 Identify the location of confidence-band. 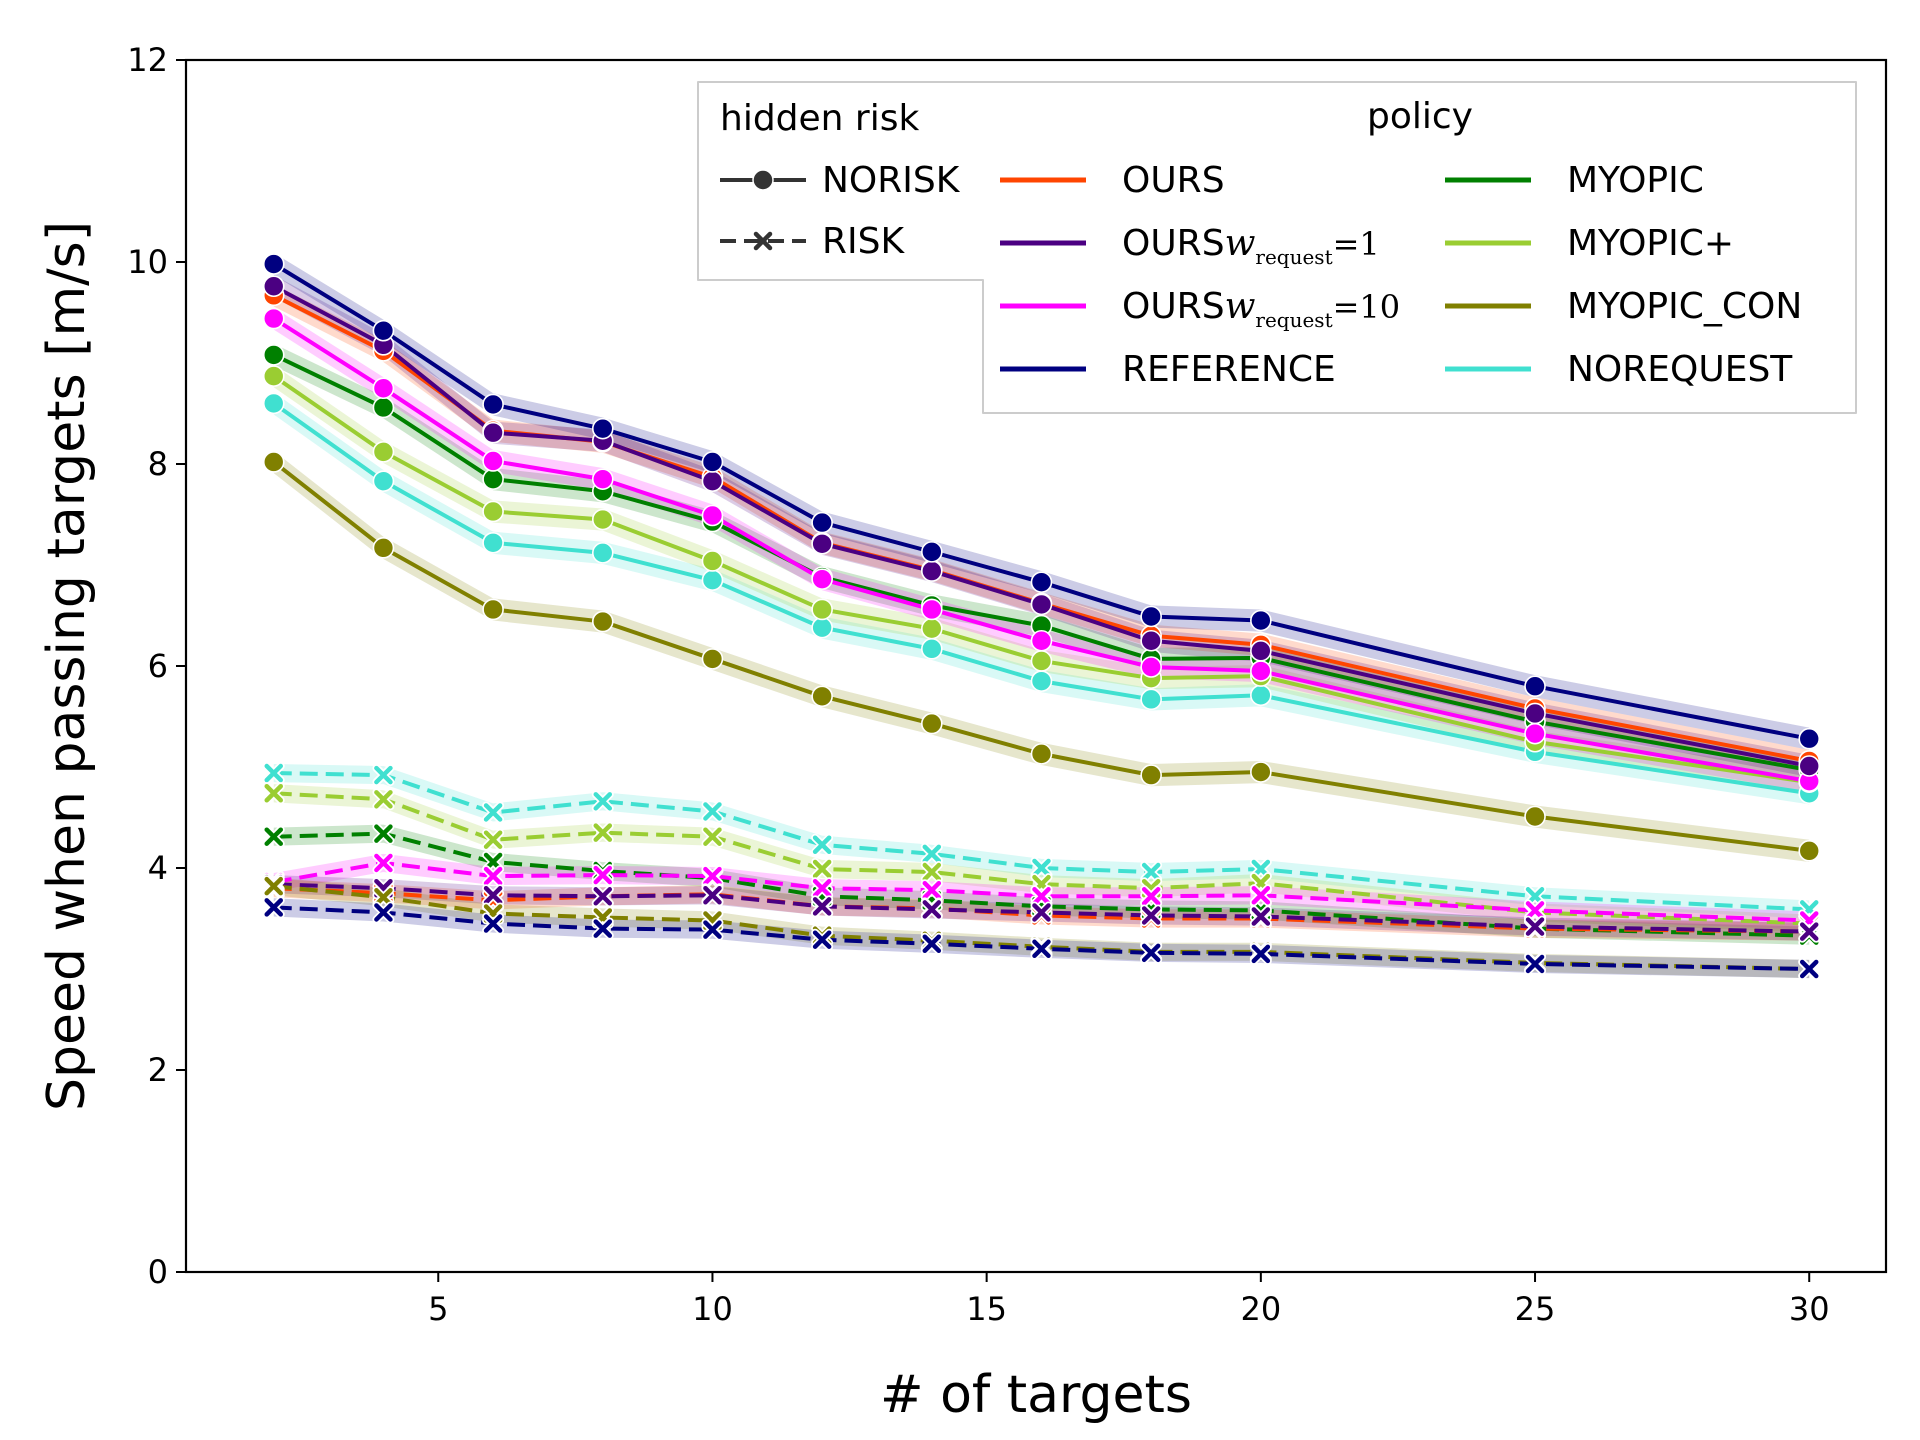
(1041, 841).